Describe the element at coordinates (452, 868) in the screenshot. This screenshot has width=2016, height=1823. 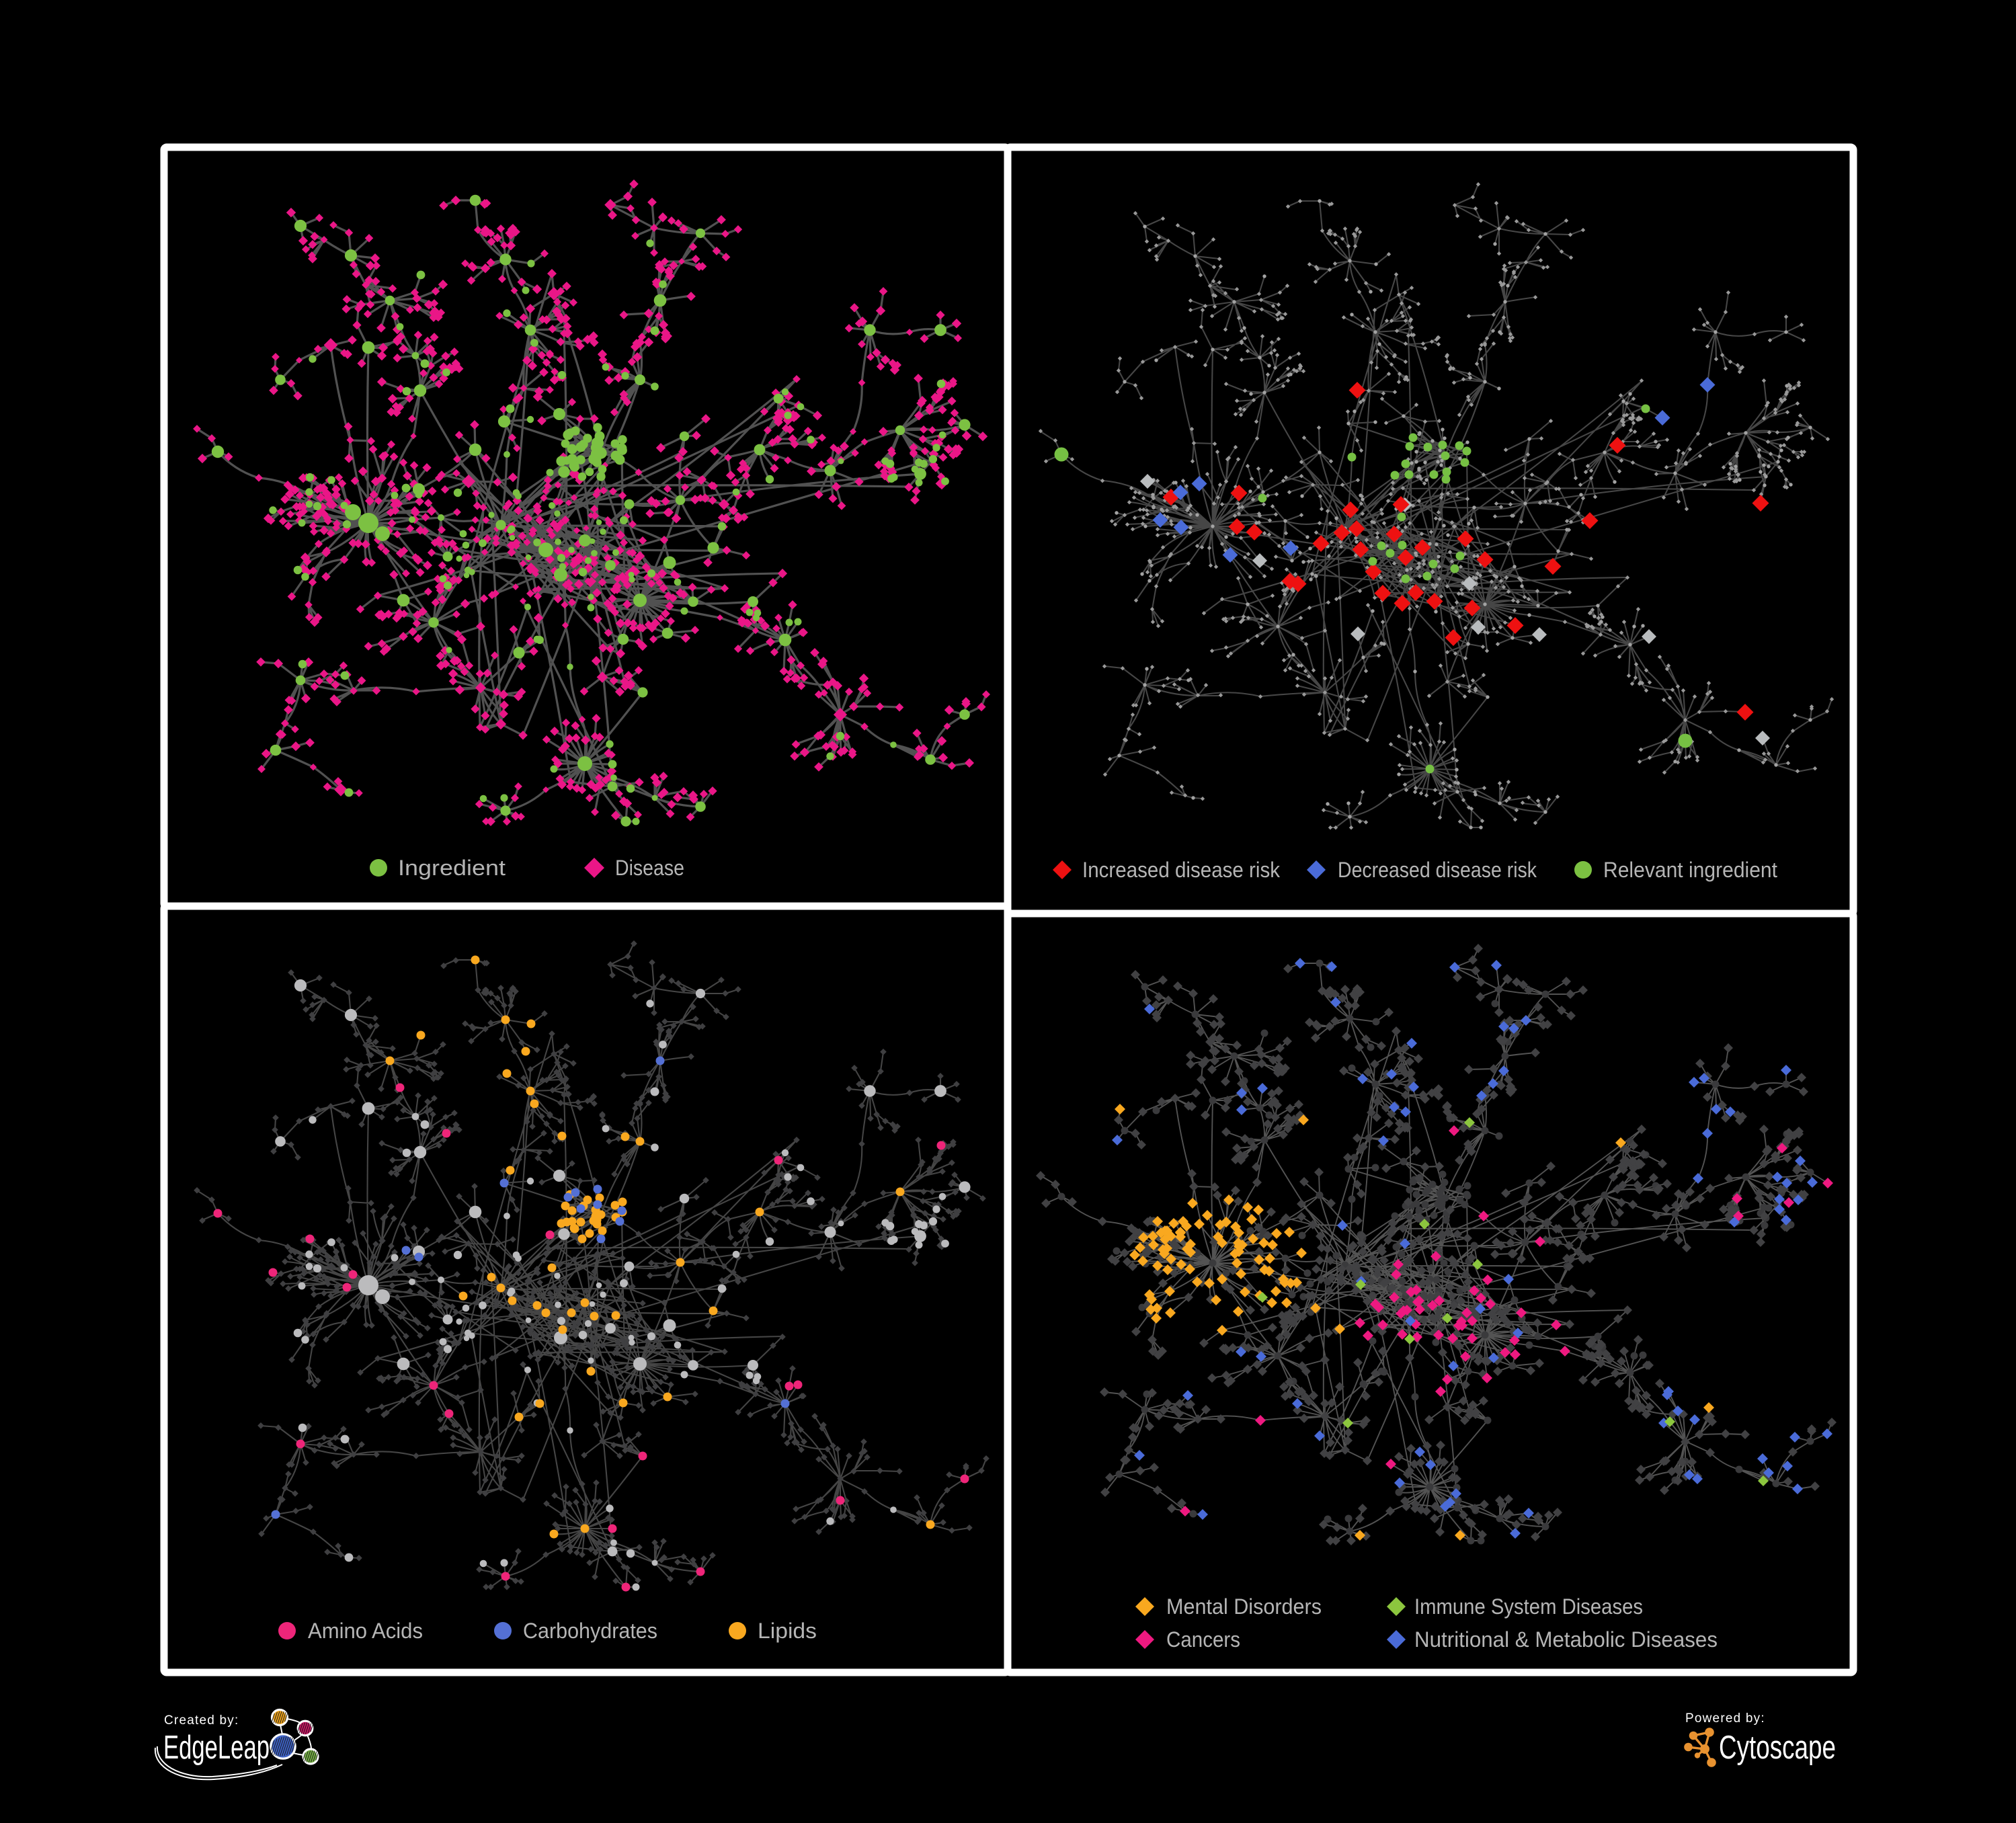
I see `svg-text: Ingredient` at that location.